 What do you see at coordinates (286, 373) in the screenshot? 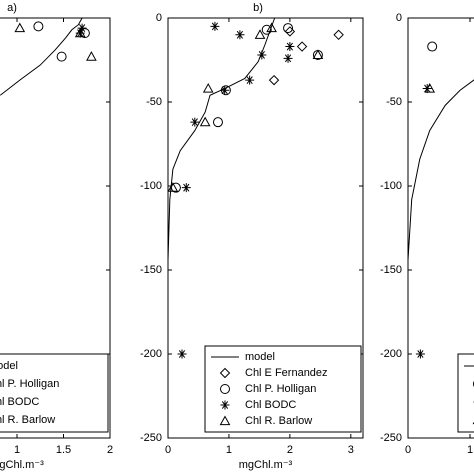
I see `legend-label: Chl E Fernandez` at bounding box center [286, 373].